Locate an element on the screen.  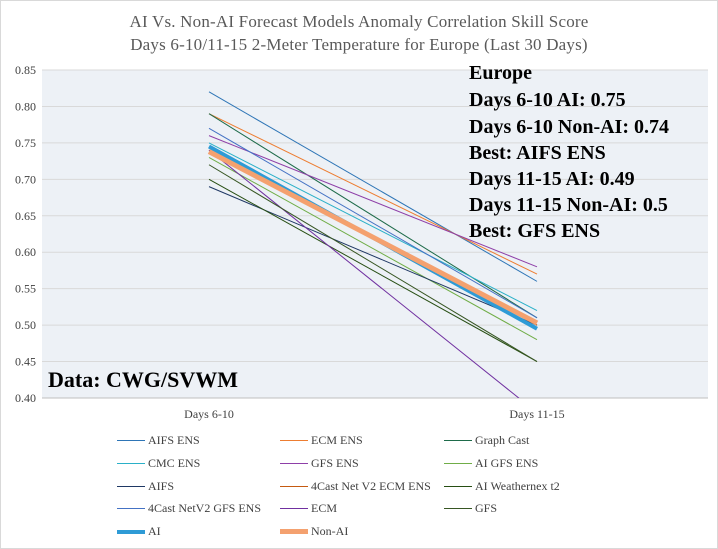
legend-label: AI is located at coordinates (154, 531).